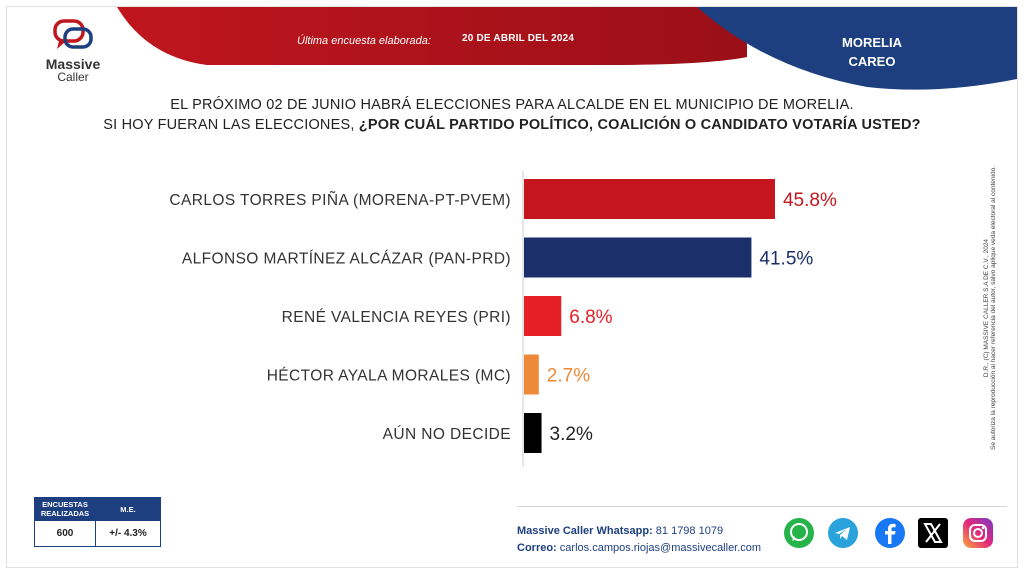 This screenshot has height=573, width=1024. Describe the element at coordinates (933, 533) in the screenshot. I see `x-icon` at that location.